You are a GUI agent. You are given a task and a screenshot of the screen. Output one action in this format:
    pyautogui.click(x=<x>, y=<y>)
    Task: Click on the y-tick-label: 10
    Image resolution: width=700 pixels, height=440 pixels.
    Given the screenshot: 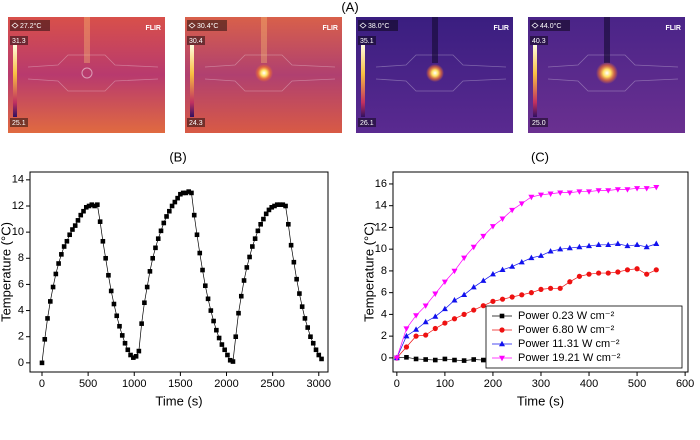 What is the action you would take?
    pyautogui.click(x=381, y=249)
    